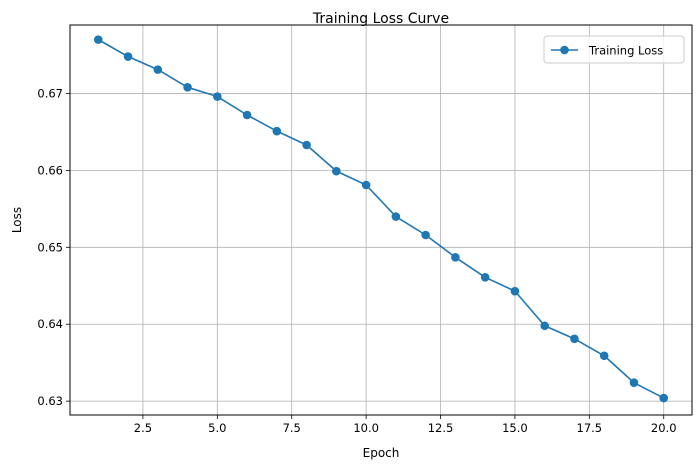 This screenshot has height=474, width=700. What do you see at coordinates (381, 453) in the screenshot?
I see `x-axis-label: Epoch` at bounding box center [381, 453].